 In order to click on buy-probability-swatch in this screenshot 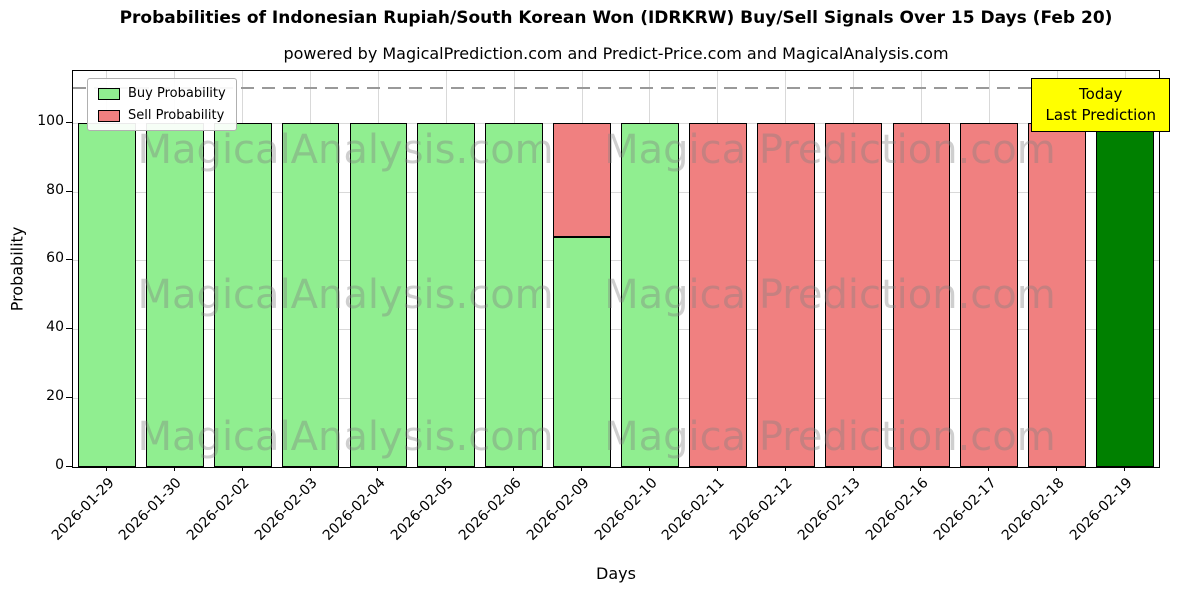, I will do `click(109, 93)`.